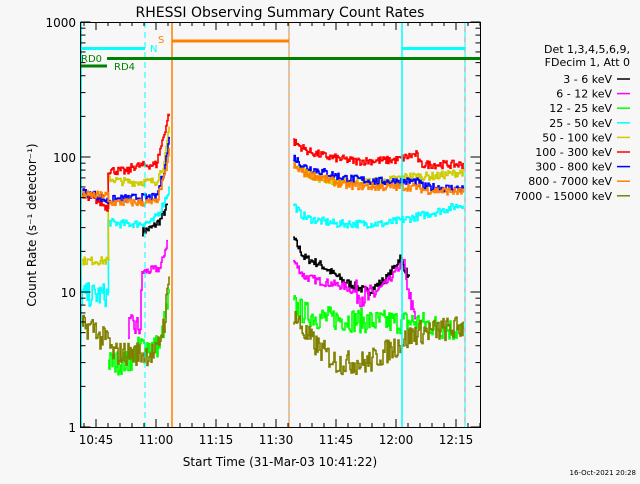 This screenshot has width=640, height=484. I want to click on y-tick-label: 10, so click(68, 293).